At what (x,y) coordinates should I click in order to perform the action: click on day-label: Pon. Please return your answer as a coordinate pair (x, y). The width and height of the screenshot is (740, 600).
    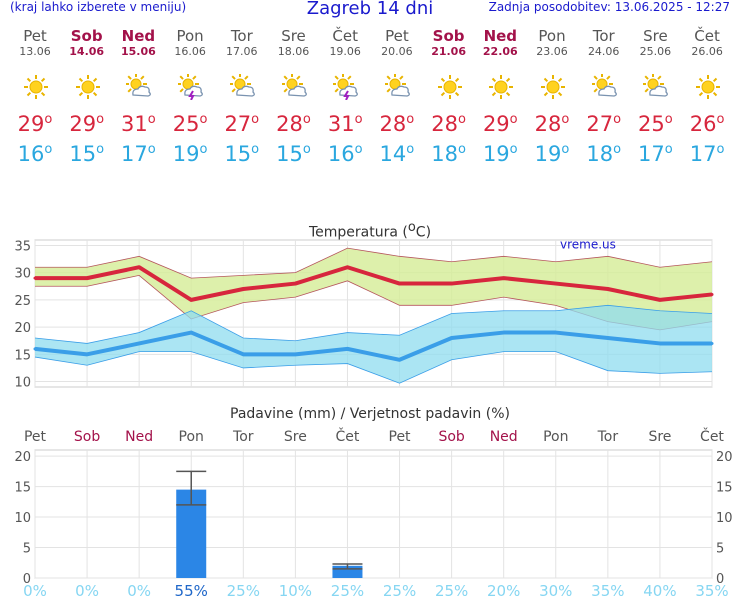
    Looking at the image, I should click on (555, 437).